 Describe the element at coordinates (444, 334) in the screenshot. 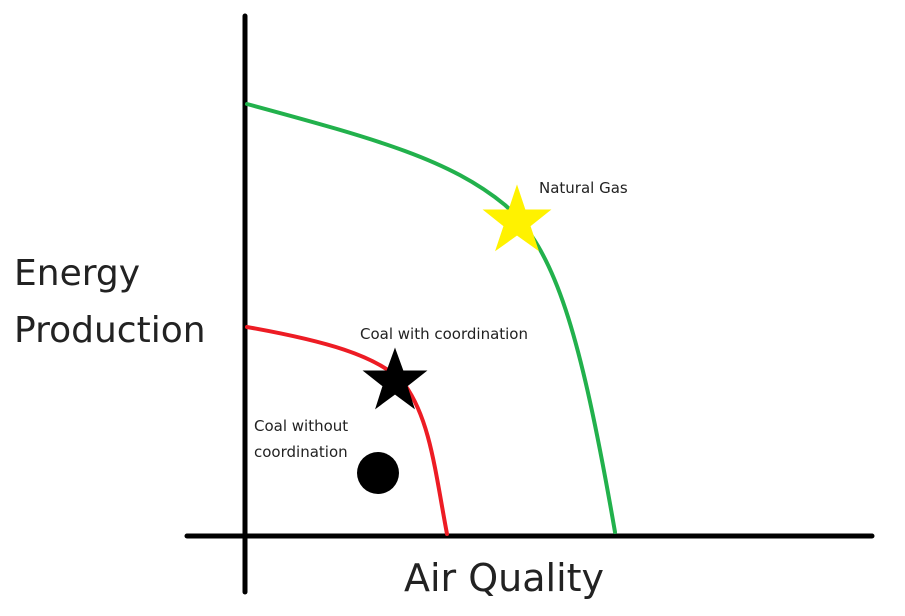

I see `coal-with-coordination-label: Coal with coordination` at that location.